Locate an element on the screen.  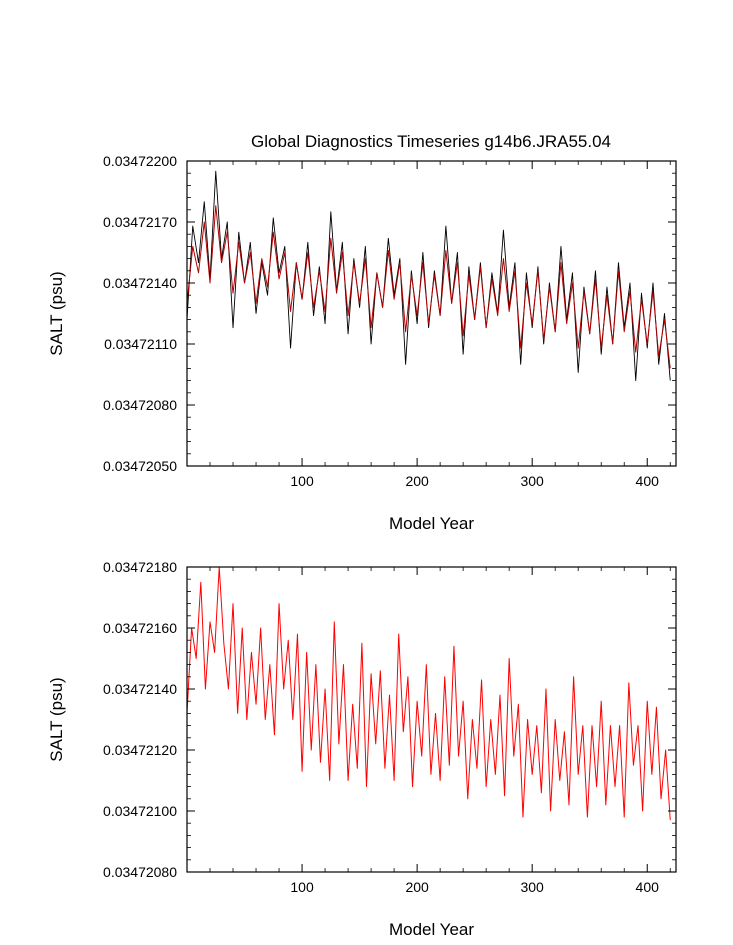
y-tick-label: 0.03472200 is located at coordinates (140, 161).